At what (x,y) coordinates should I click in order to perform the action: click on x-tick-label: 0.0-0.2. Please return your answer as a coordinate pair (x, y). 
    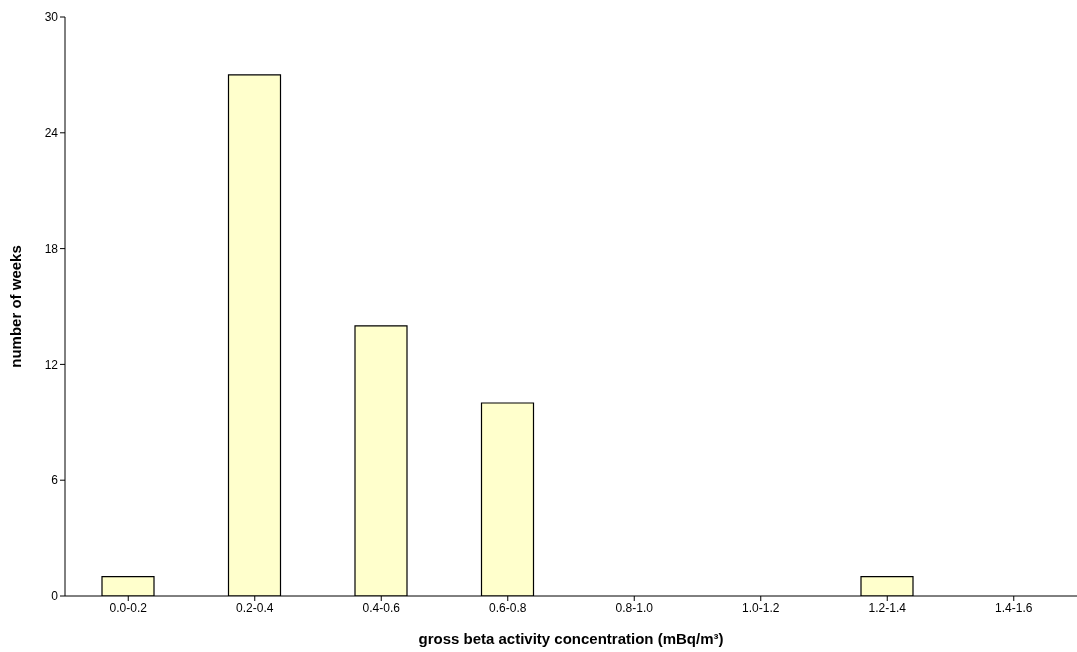
    Looking at the image, I should click on (128, 607).